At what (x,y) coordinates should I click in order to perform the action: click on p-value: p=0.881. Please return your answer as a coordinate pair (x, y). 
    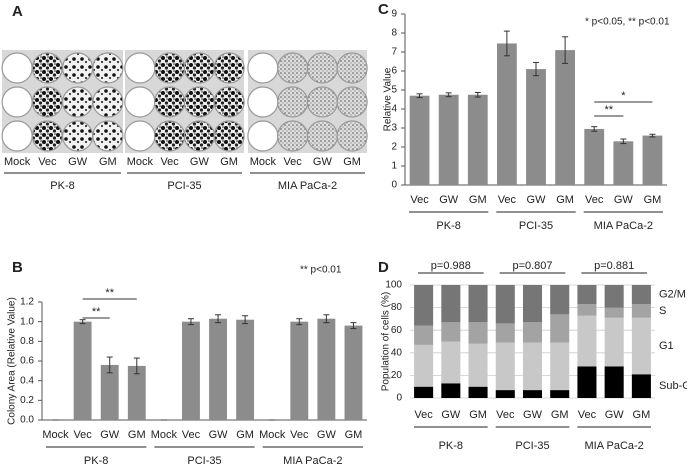
    Looking at the image, I should click on (614, 266).